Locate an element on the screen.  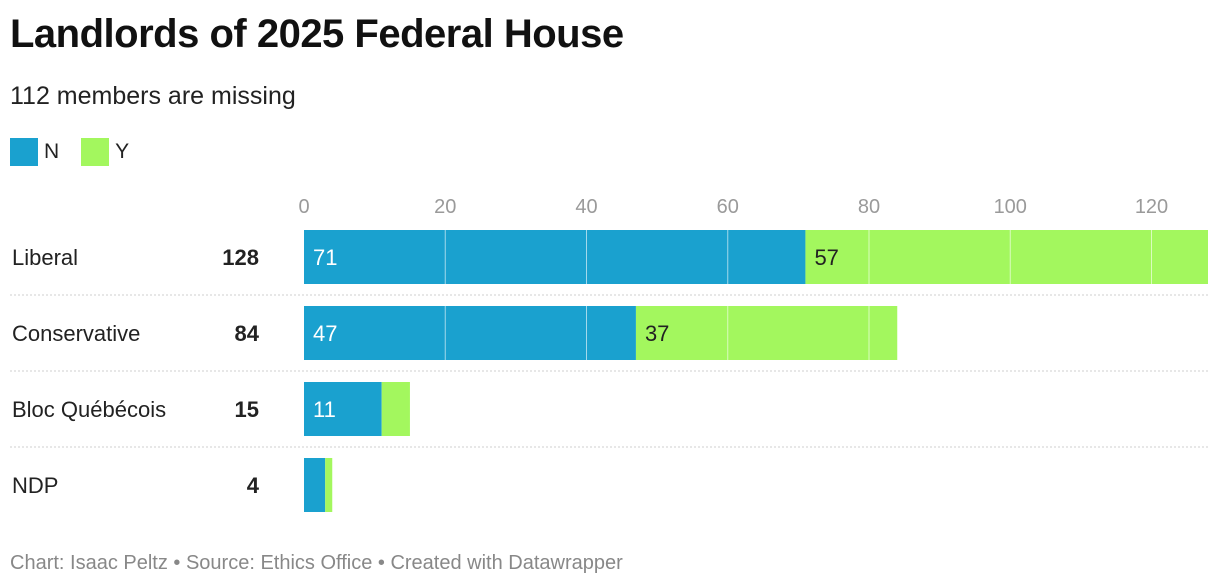
x-tick-label: 120 is located at coordinates (1151, 207).